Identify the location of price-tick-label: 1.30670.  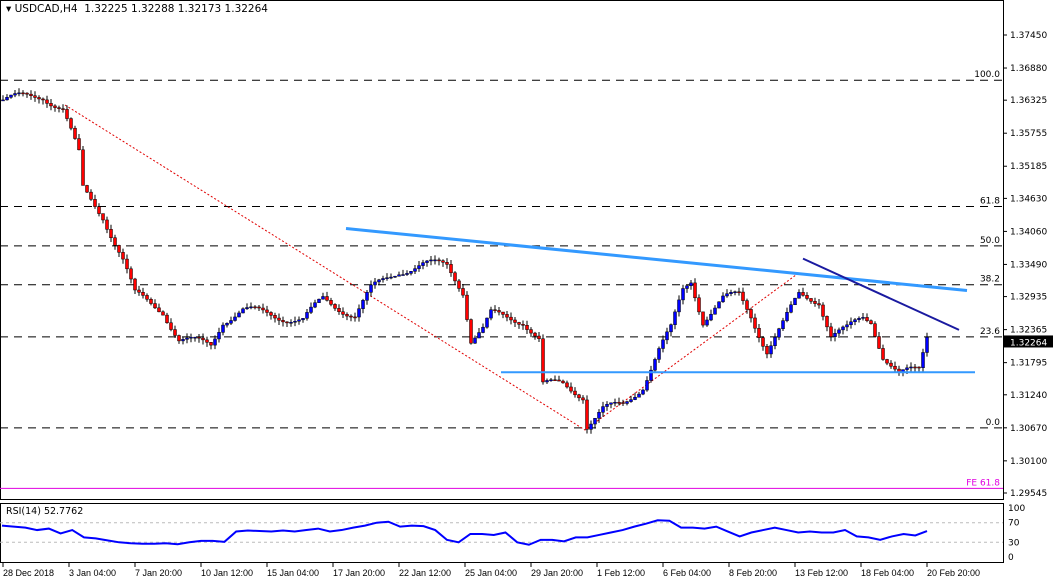
(1028, 429).